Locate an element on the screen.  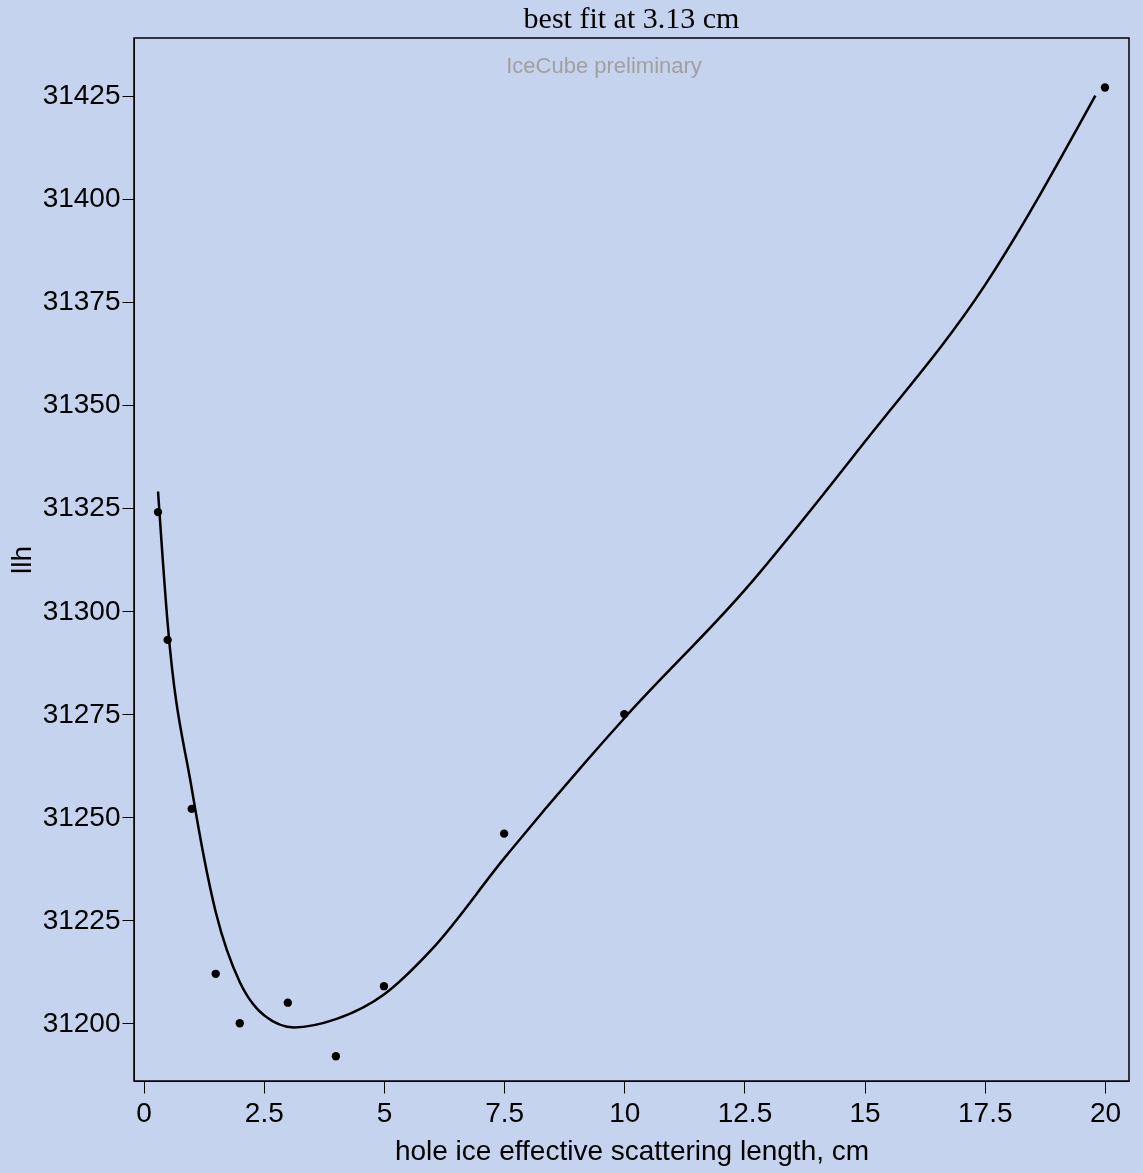
y-tick-label: 31275 is located at coordinates (81, 713).